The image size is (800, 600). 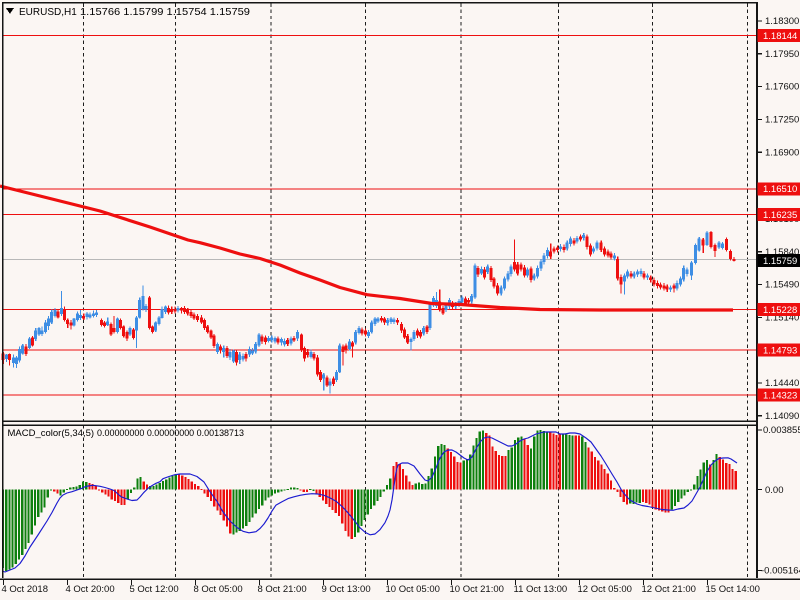 I want to click on svg-text: 1.15228, so click(x=780, y=310).